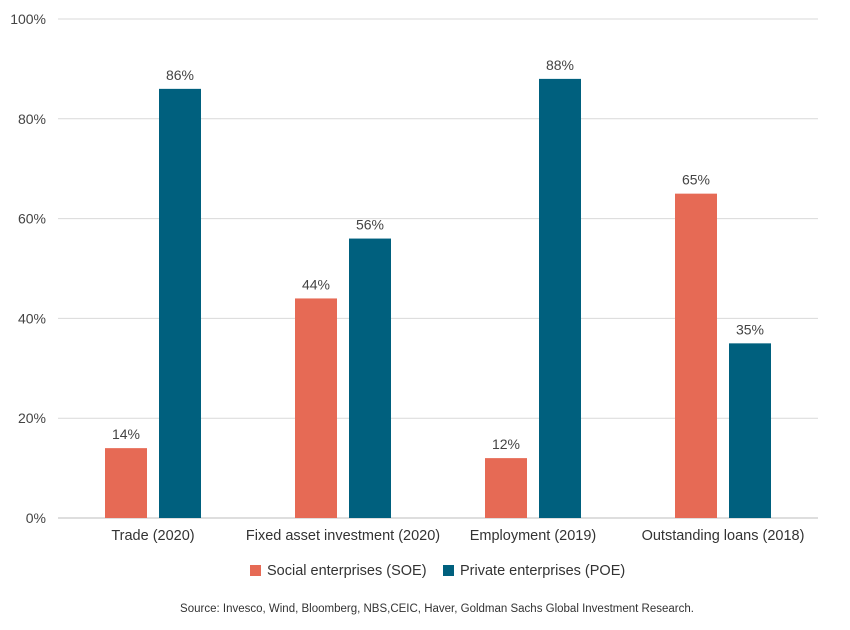  Describe the element at coordinates (316, 284) in the screenshot. I see `data-label-soe-1: 44%` at that location.